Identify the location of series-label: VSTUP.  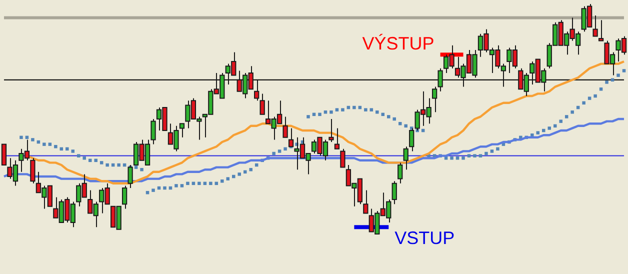
(424, 238).